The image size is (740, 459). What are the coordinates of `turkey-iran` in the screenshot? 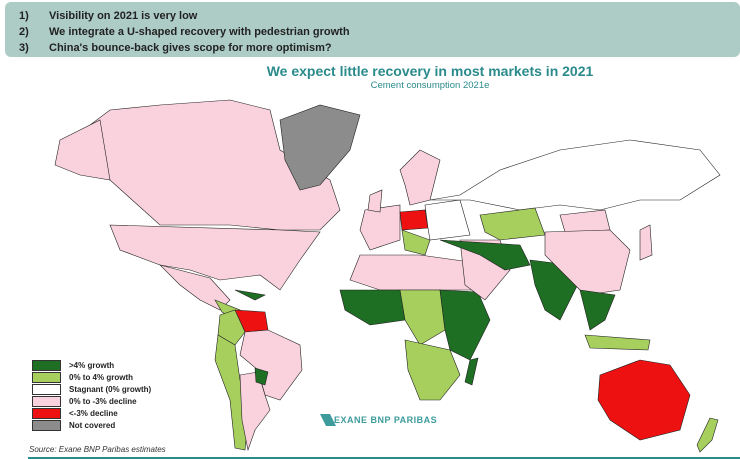 It's located at (485, 255).